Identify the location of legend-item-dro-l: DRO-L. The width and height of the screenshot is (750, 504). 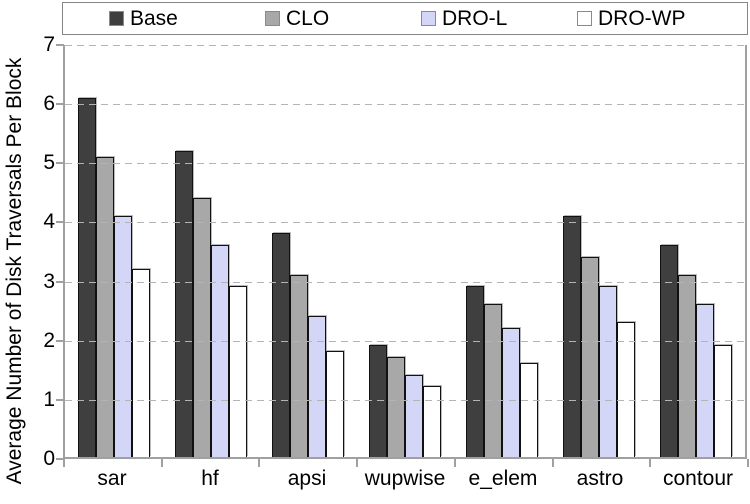
(464, 18).